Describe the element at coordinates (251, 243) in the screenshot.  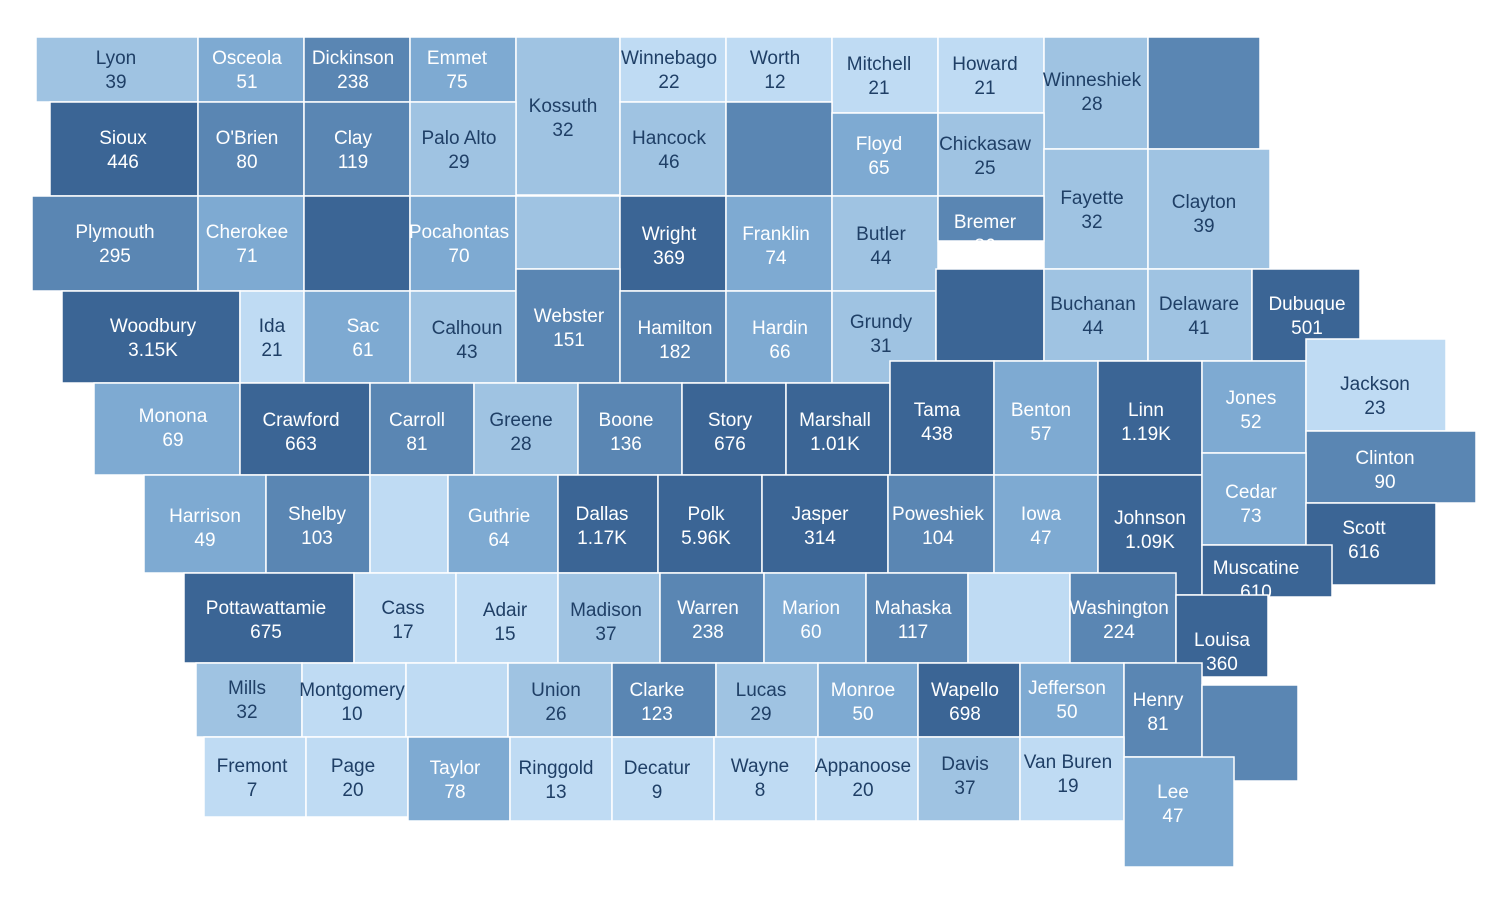
I see `county-cherokee: Cherokee 71` at that location.